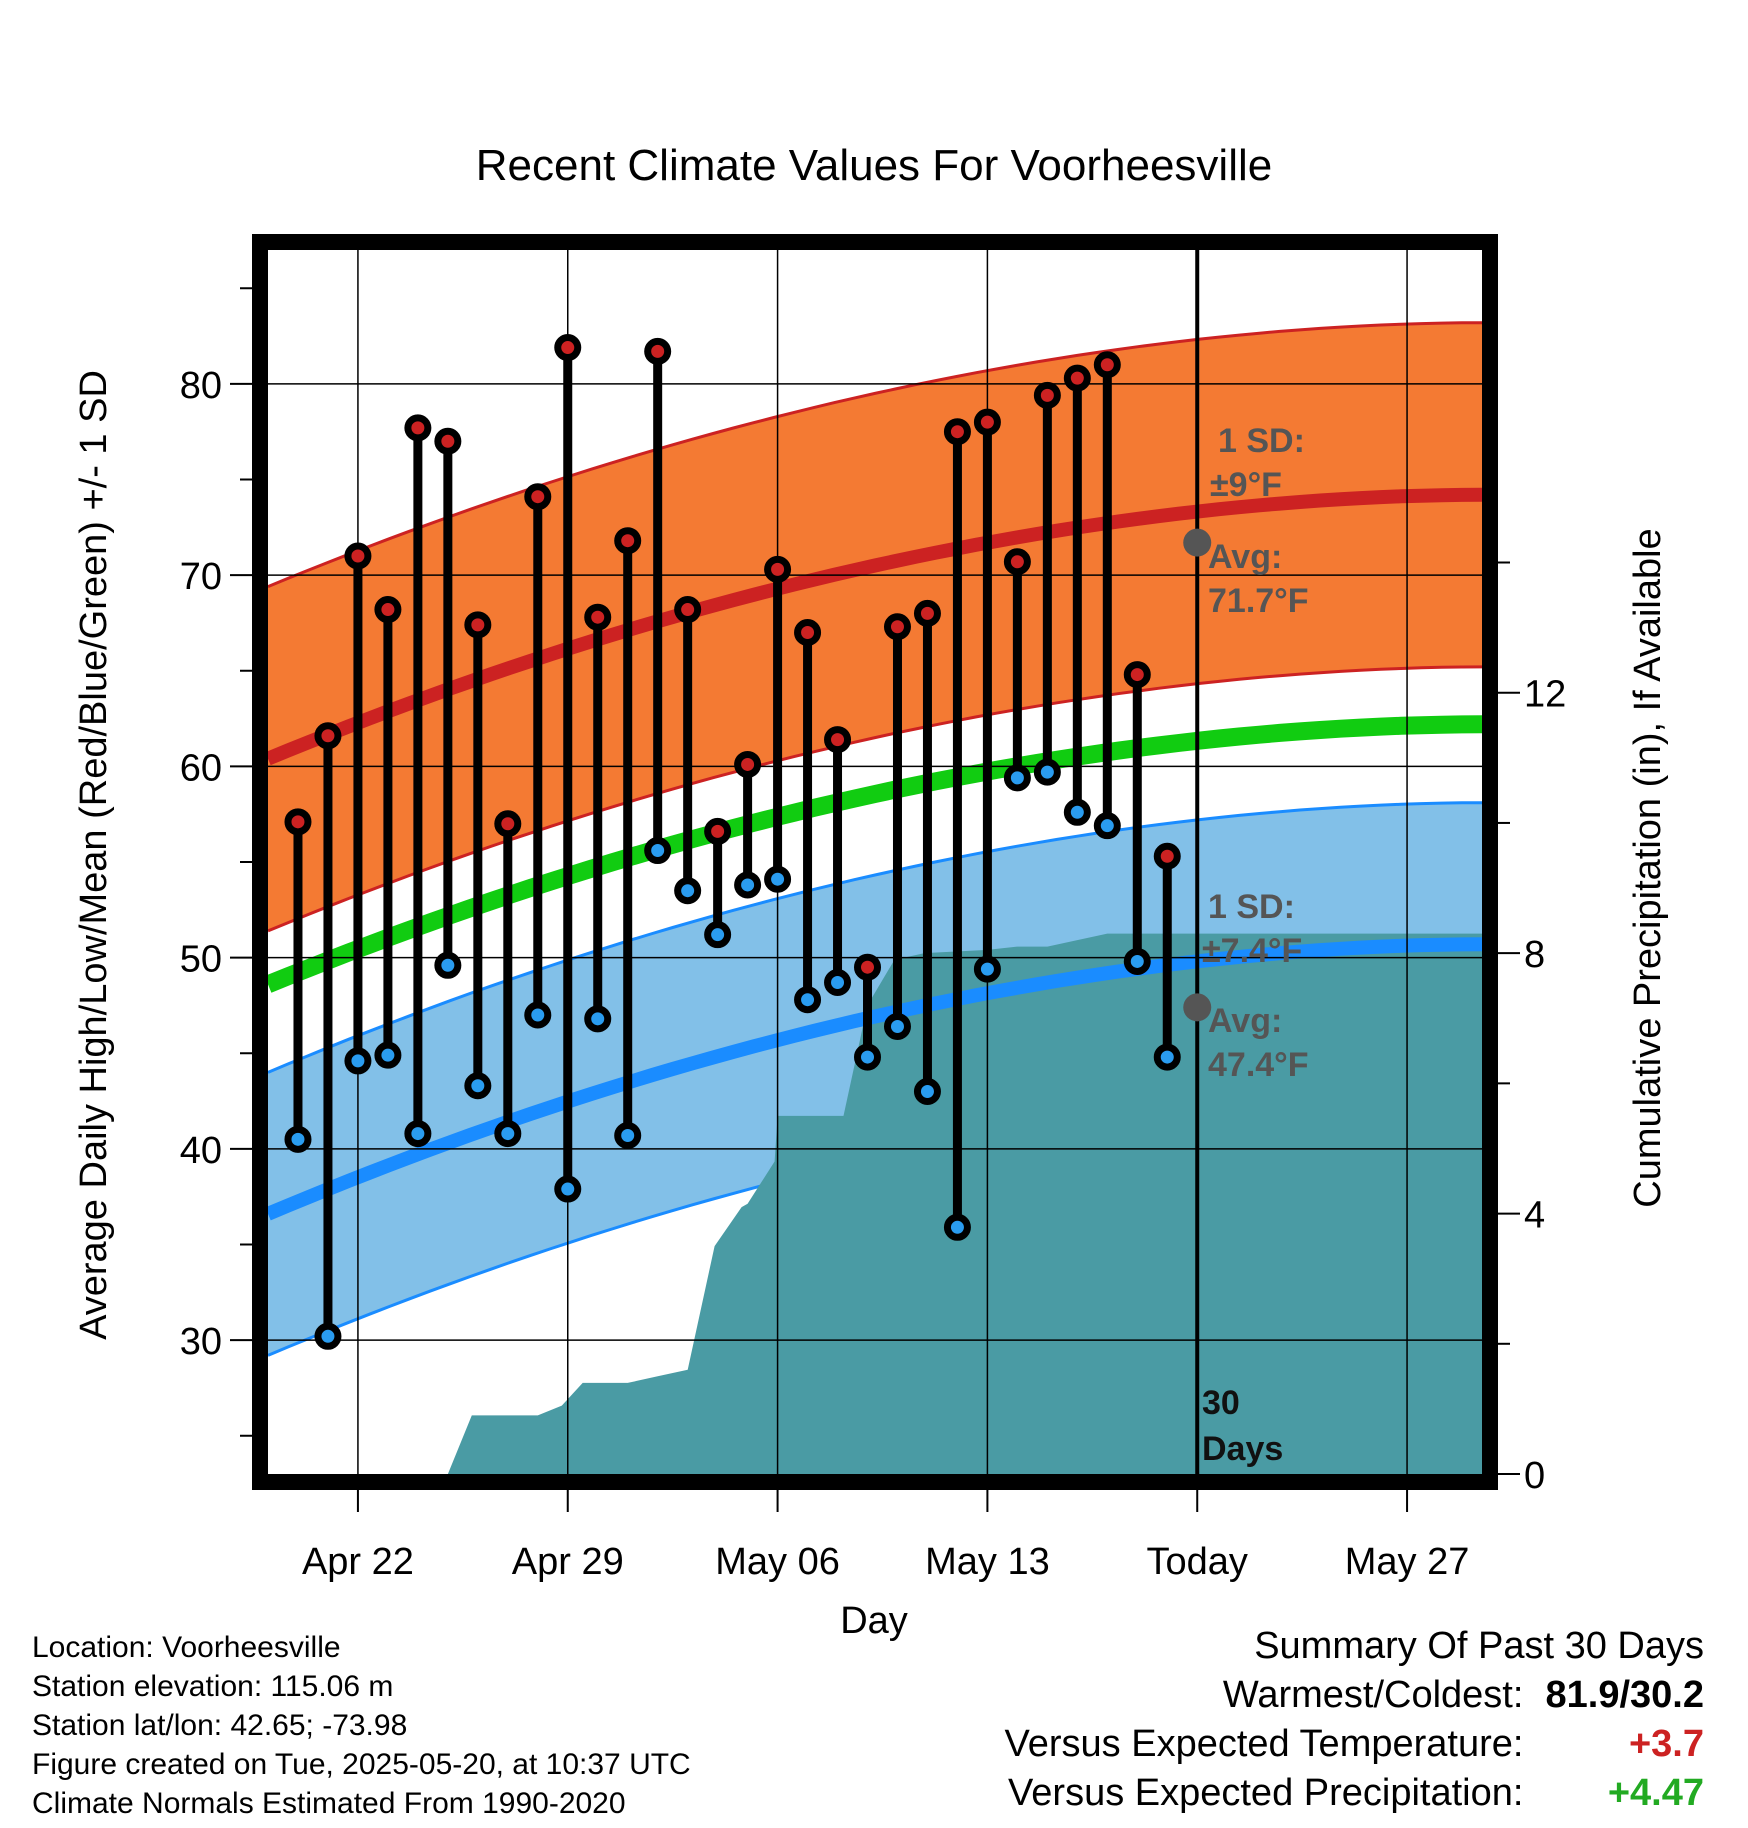 Image resolution: width=1748 pixels, height=1828 pixels. I want to click on y2-tick-label: 4, so click(1534, 1216).